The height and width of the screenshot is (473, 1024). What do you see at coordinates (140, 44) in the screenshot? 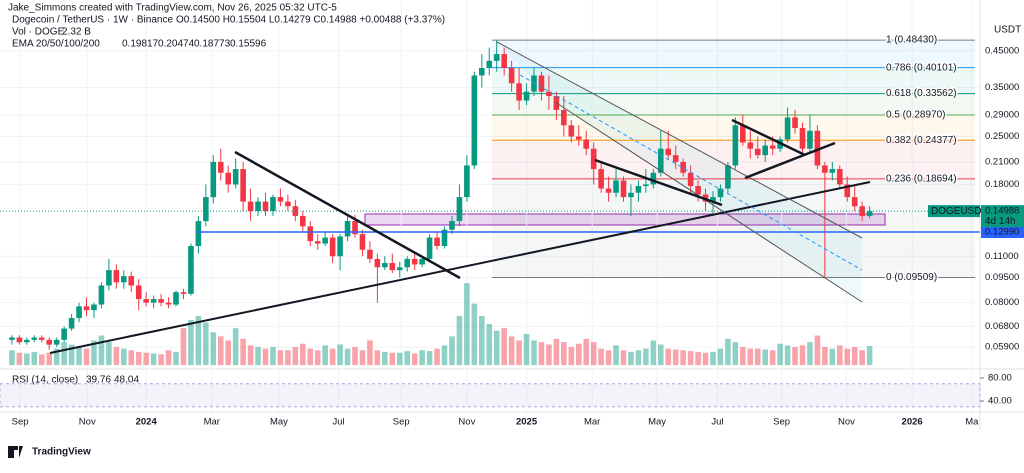
I see `ema-value: 0.19817` at bounding box center [140, 44].